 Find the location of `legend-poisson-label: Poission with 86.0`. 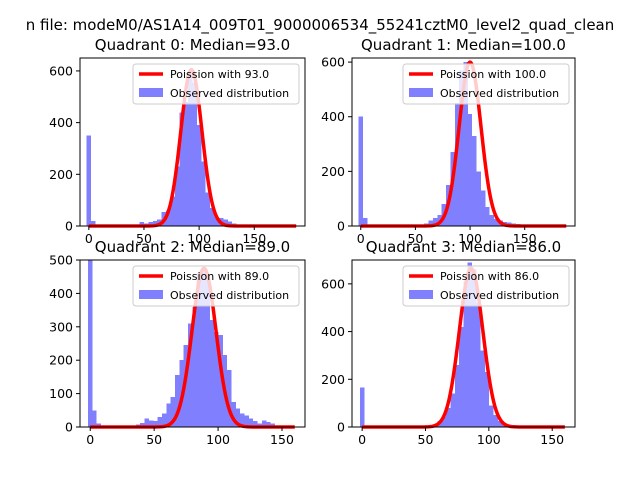

legend-poisson-label: Poission with 86.0 is located at coordinates (489, 276).